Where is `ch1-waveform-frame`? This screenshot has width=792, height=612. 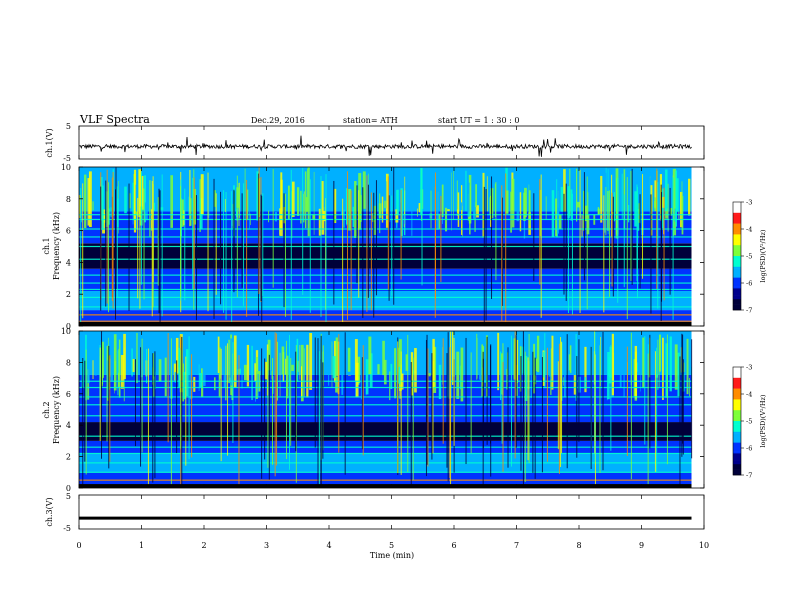 ch1-waveform-frame is located at coordinates (391, 142).